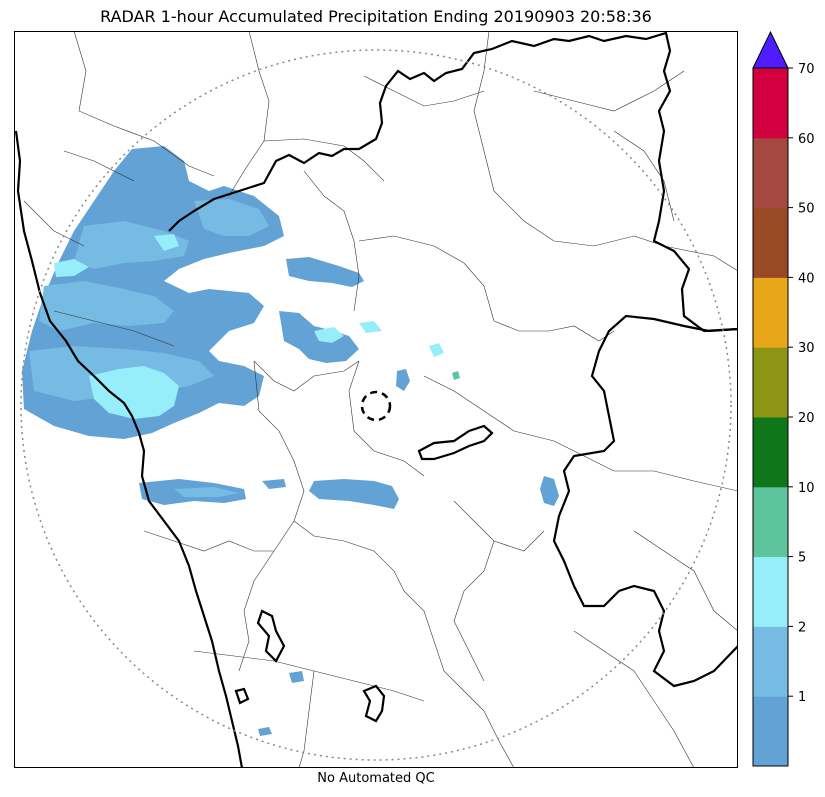 The height and width of the screenshot is (797, 825). What do you see at coordinates (802, 558) in the screenshot?
I see `colorbar-tick-label: 5` at bounding box center [802, 558].